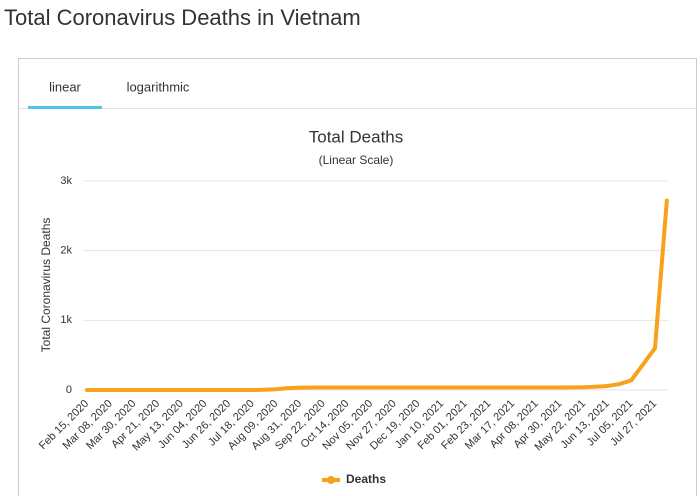 The height and width of the screenshot is (496, 700). I want to click on y-tick-label: 3k, so click(66, 181).